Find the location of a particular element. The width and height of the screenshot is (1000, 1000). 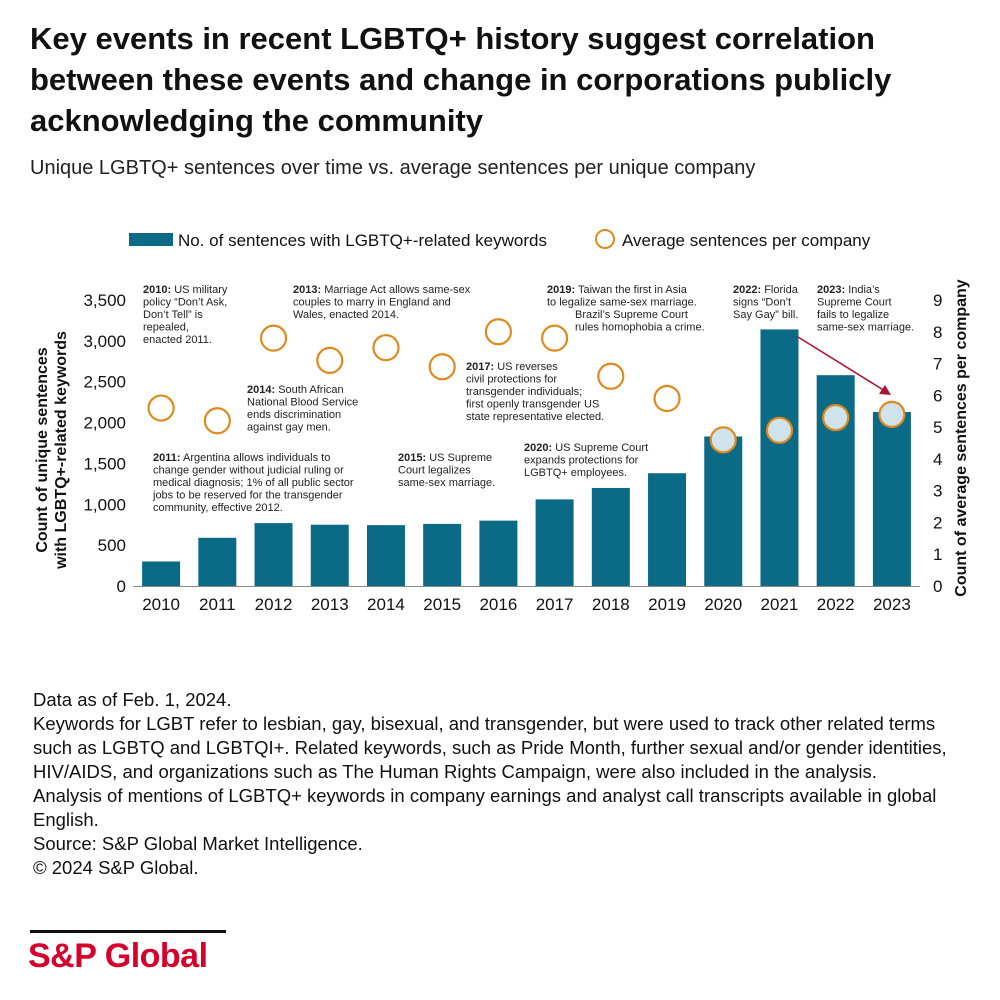

annotation-line: 2013: Marriage Act allows same-sex is located at coordinates (382, 290).